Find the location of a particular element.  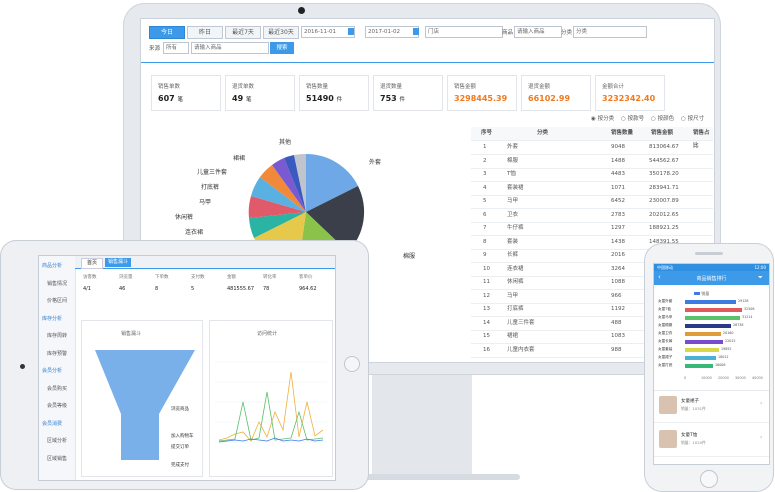

back-icon: ‹ is located at coordinates (659, 277).